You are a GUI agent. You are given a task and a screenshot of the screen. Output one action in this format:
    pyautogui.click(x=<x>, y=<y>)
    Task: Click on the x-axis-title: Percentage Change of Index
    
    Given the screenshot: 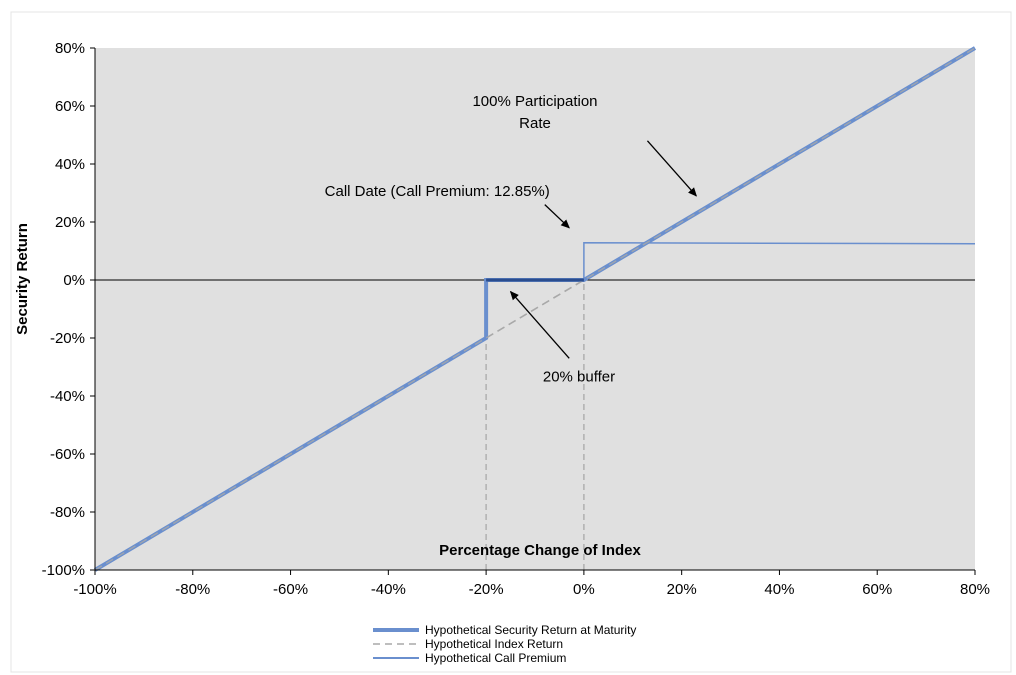 What is the action you would take?
    pyautogui.click(x=540, y=550)
    